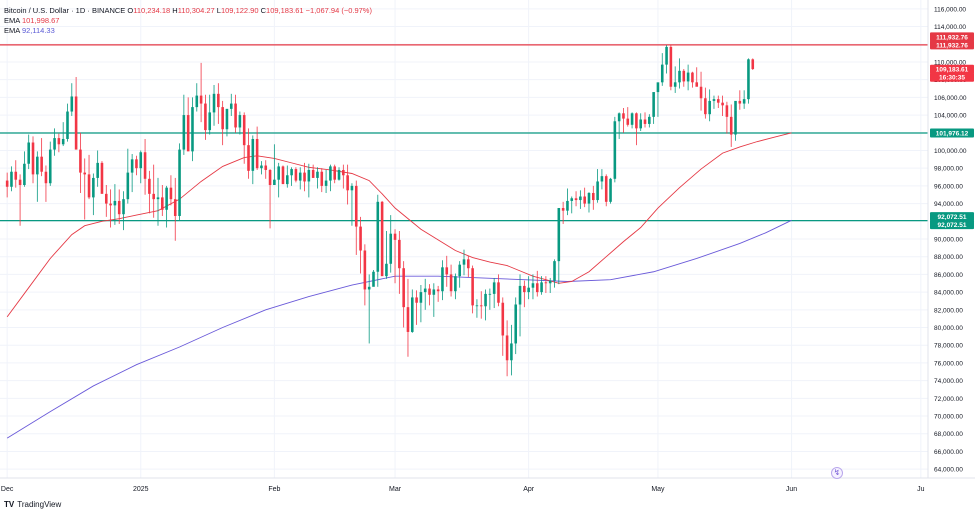  I want to click on symbol-title: Bitcoin / U.S. Dollar · 1D · BINANCE, so click(65, 10).